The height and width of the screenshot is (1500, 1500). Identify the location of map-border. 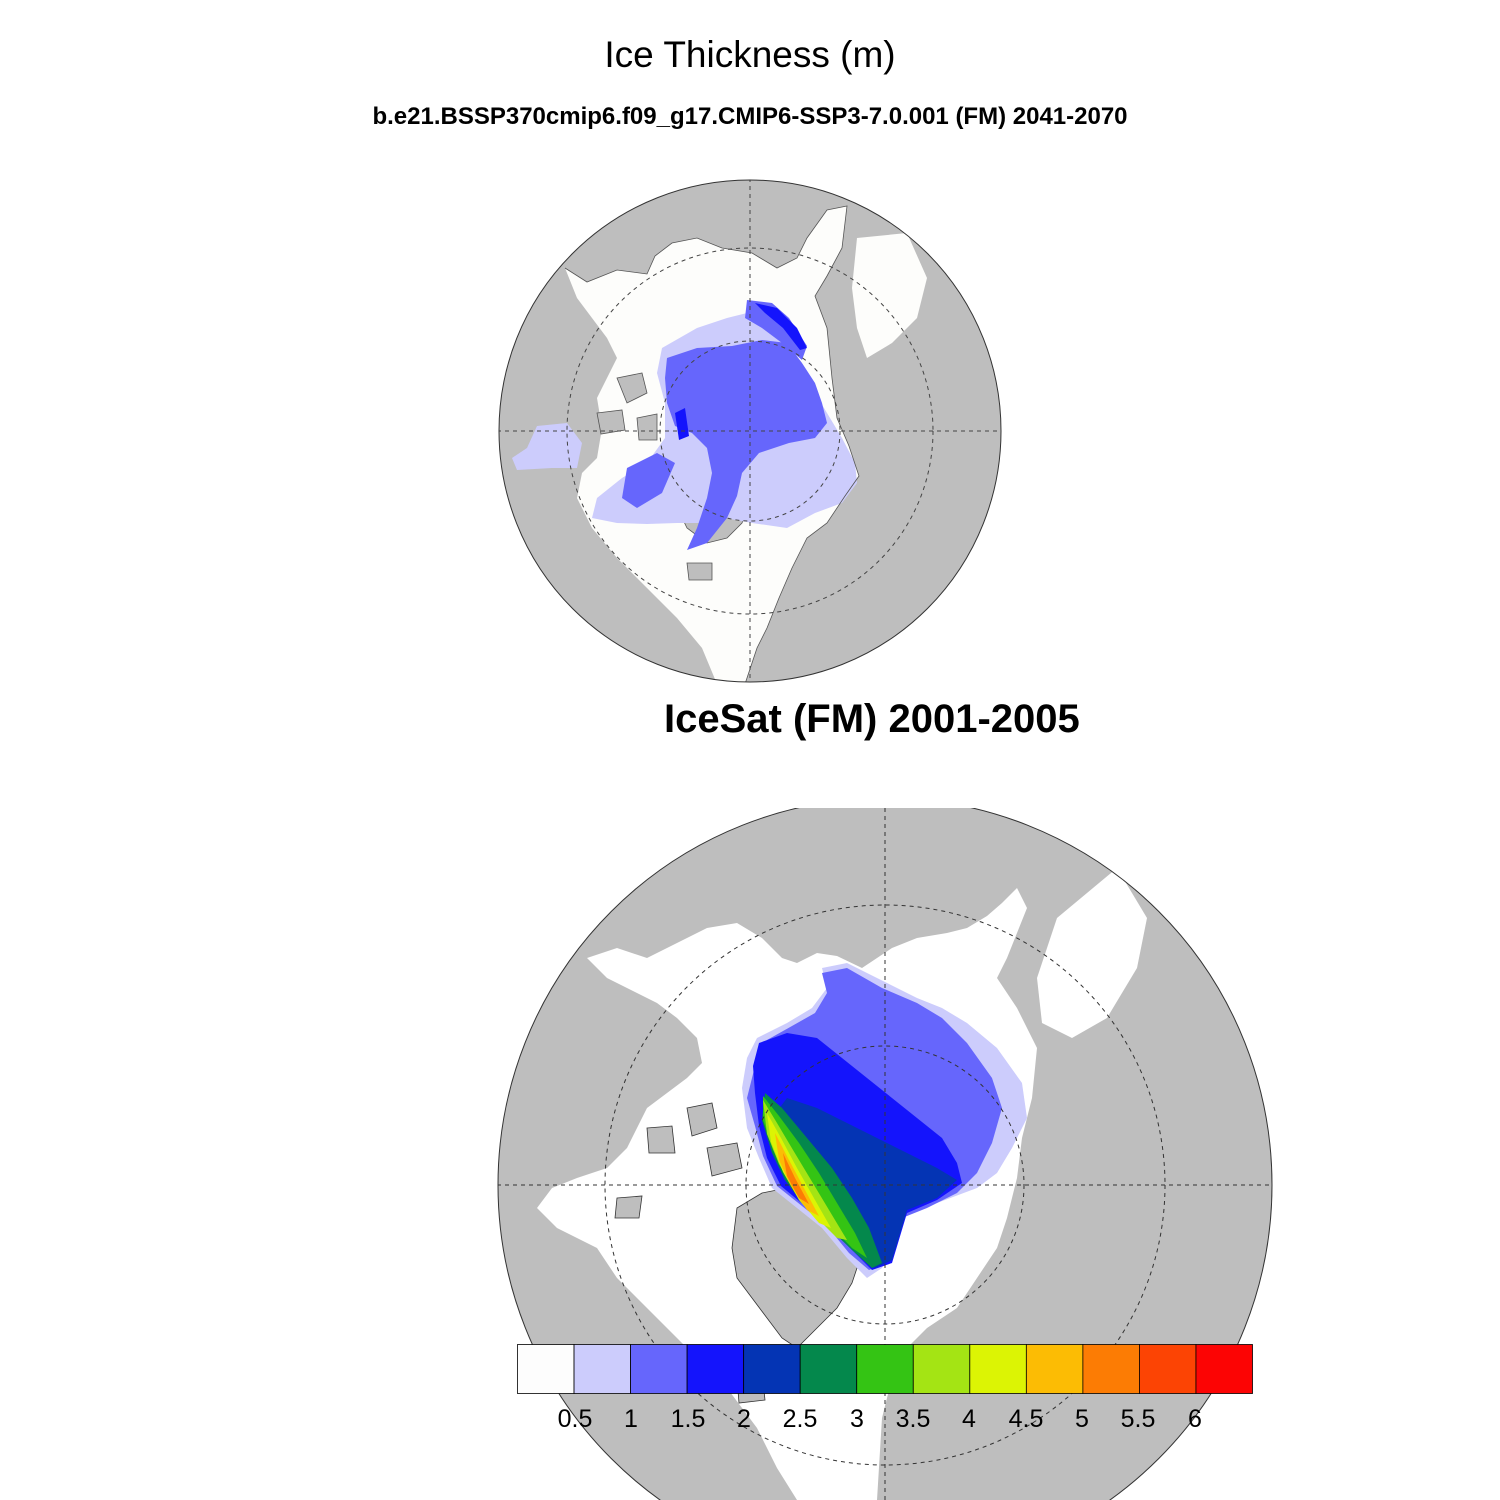
(750, 431).